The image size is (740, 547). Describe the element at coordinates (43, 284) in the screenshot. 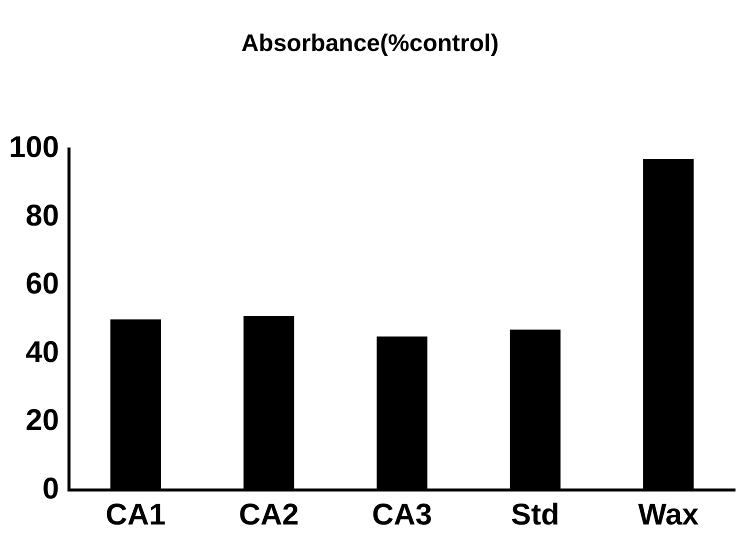

I see `y-tick-label: 60` at that location.